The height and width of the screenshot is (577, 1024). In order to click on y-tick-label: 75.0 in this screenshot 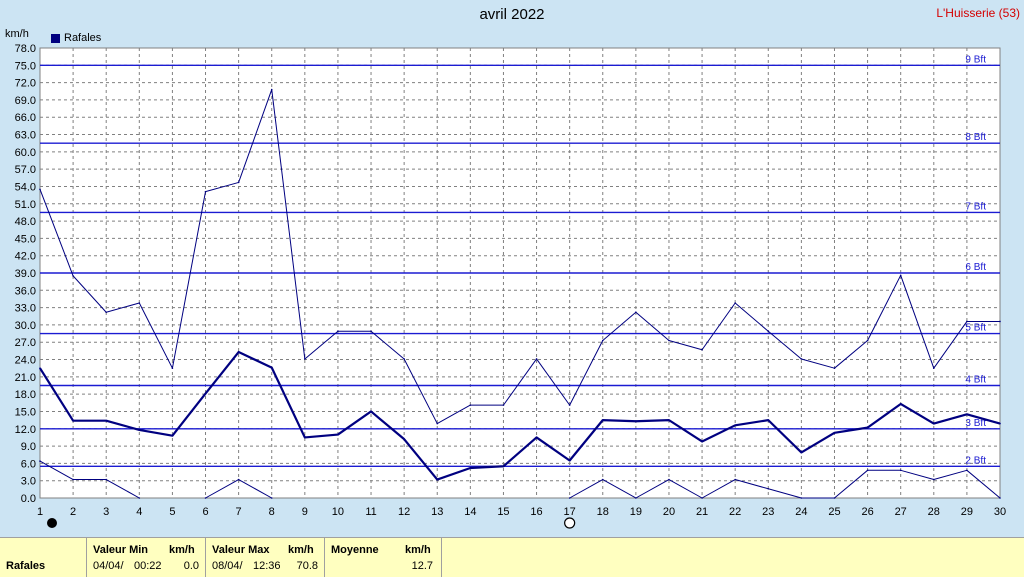, I will do `click(25, 66)`.